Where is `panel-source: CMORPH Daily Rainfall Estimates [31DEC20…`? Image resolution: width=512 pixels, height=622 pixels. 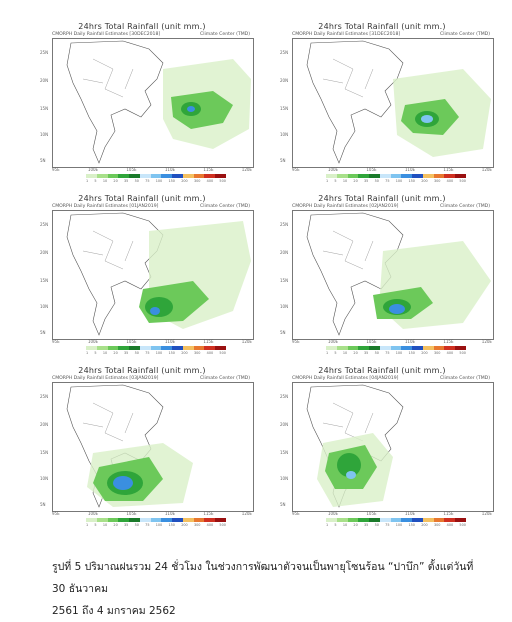 panel-source: CMORPH Daily Rainfall Estimates [31DEC20… is located at coordinates (346, 34).